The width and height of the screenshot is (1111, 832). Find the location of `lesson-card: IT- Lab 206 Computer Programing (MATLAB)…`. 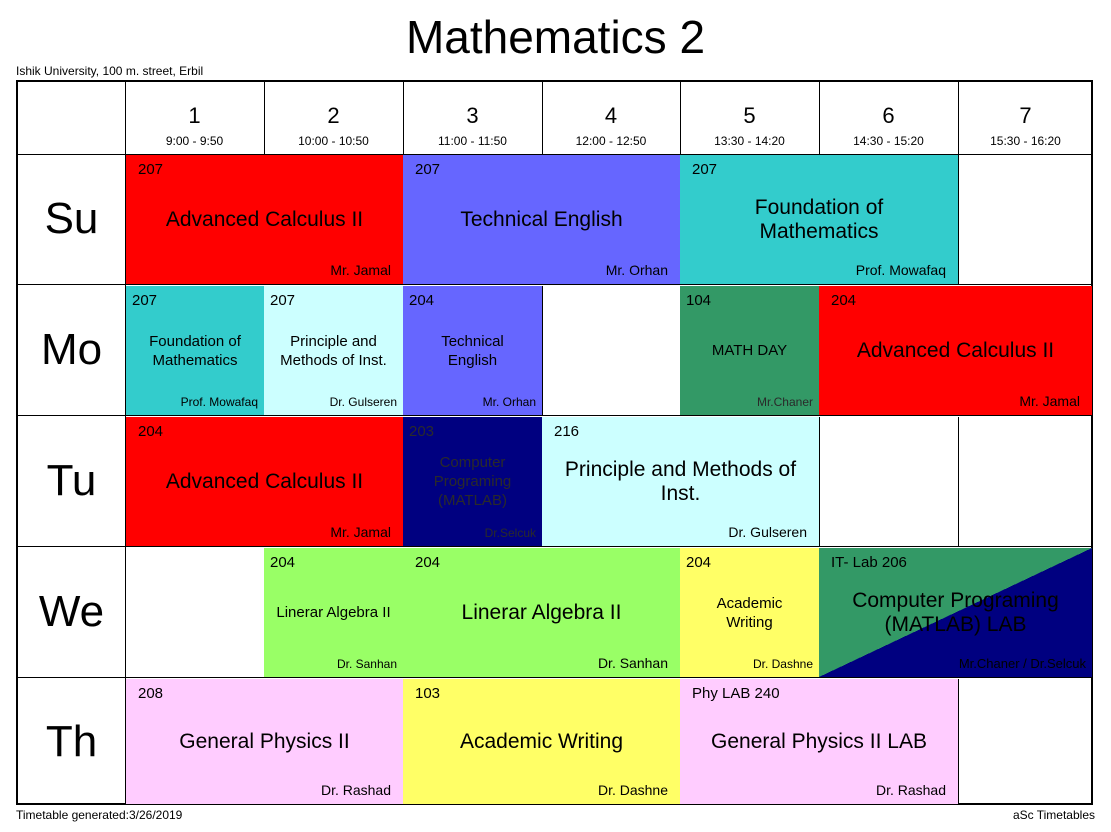

lesson-card: IT- Lab 206 Computer Programing (MATLAB)… is located at coordinates (956, 613).